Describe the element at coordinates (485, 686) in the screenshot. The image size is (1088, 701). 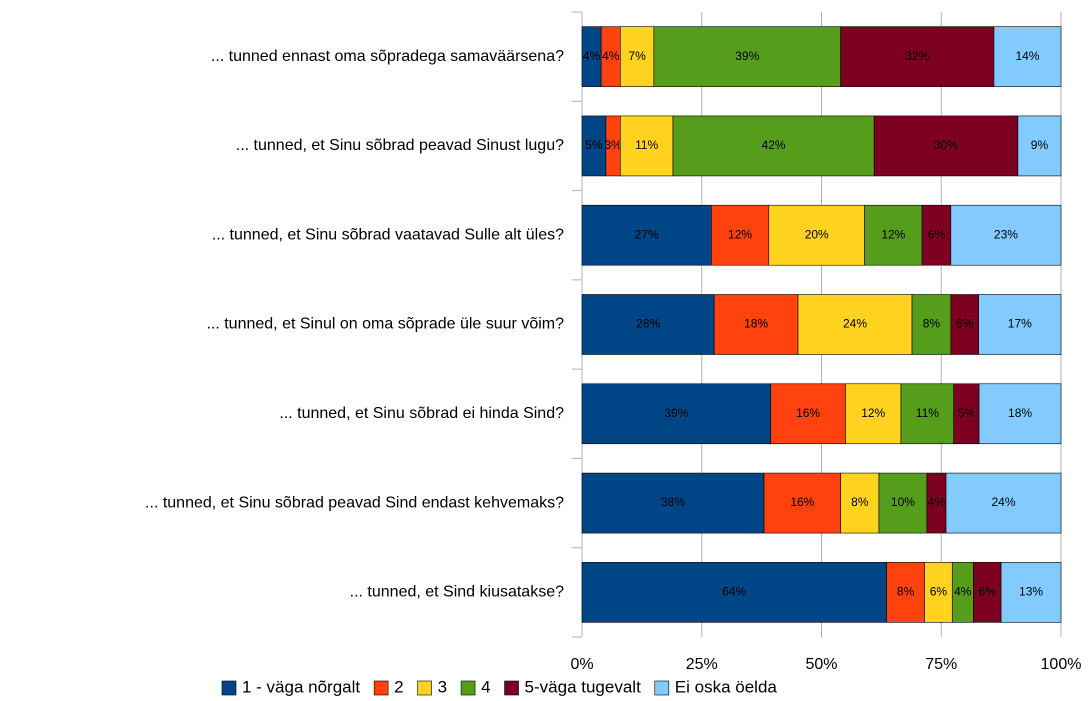
I see `legend-label: 4` at that location.